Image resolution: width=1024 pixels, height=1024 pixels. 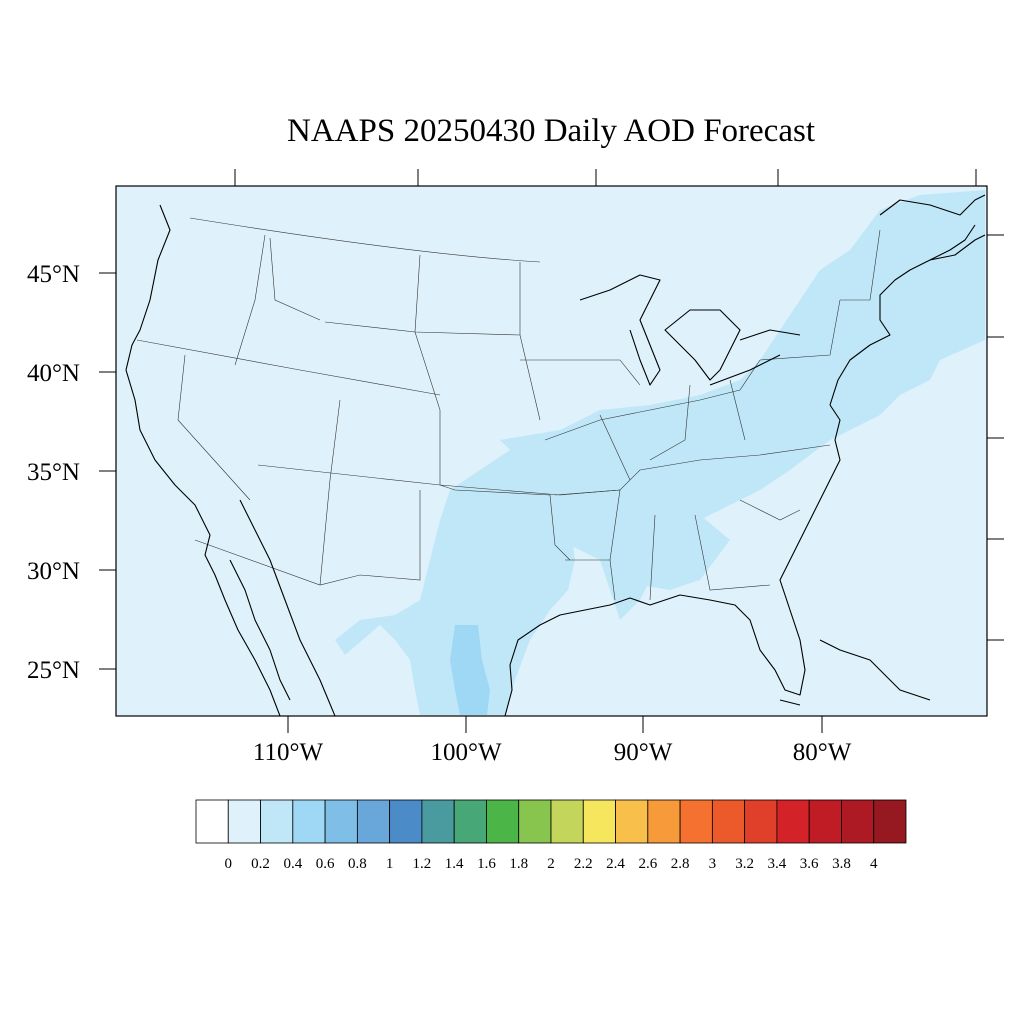 I want to click on lat-label-40n: 40°N, so click(x=53, y=373).